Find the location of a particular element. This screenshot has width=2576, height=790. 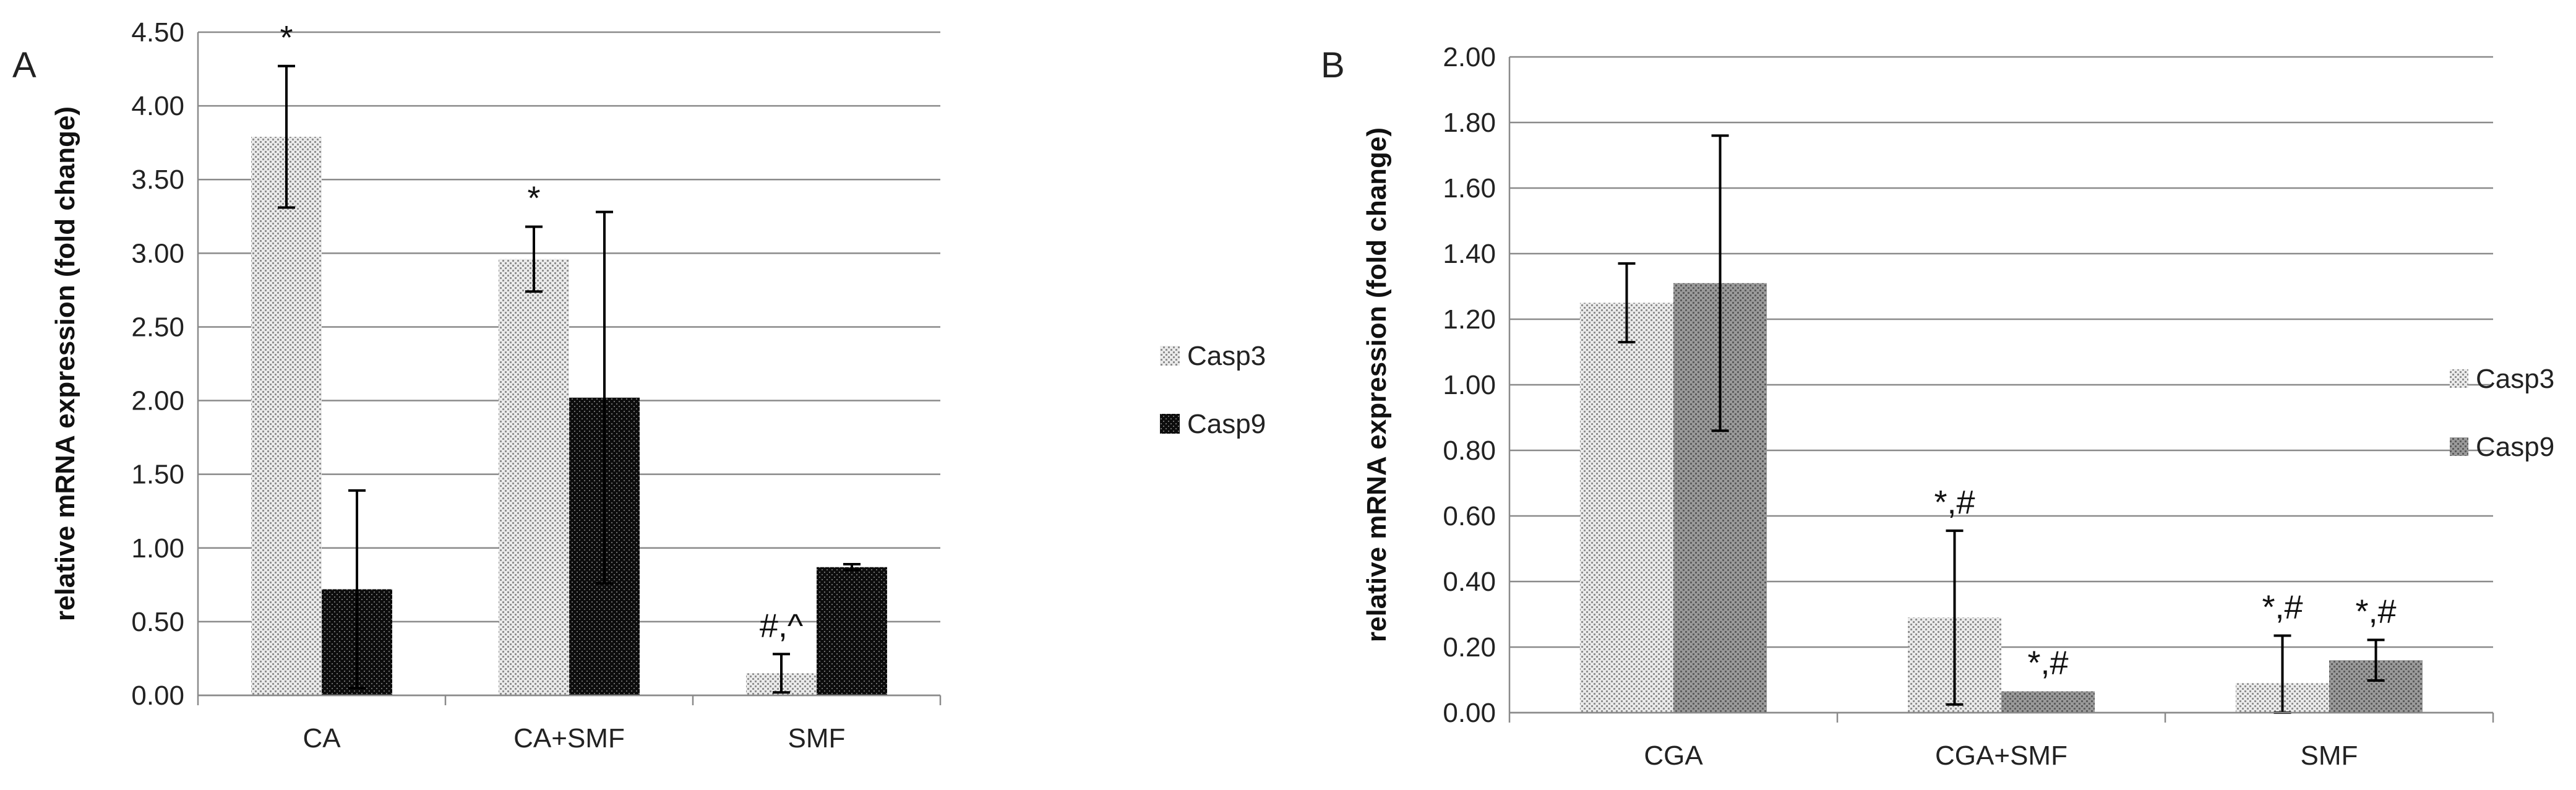

y-tick-label: 1.40 is located at coordinates (1469, 254).